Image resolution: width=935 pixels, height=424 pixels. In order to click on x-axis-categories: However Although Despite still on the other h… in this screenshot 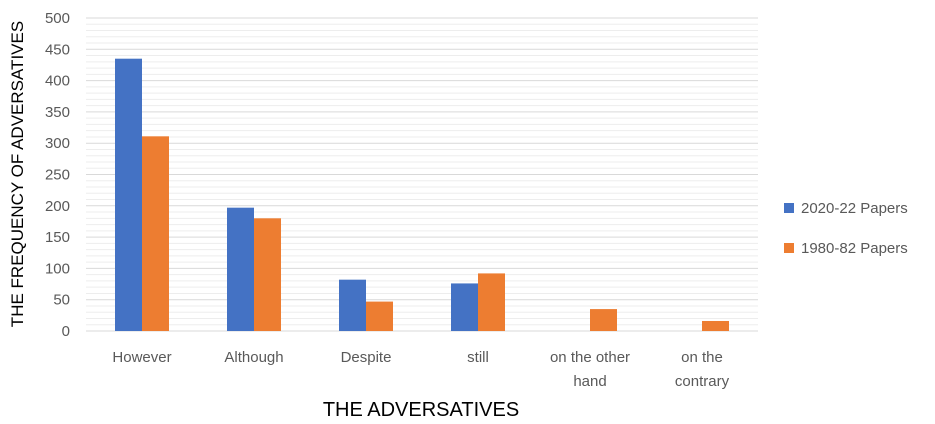, I will do `click(420, 369)`.